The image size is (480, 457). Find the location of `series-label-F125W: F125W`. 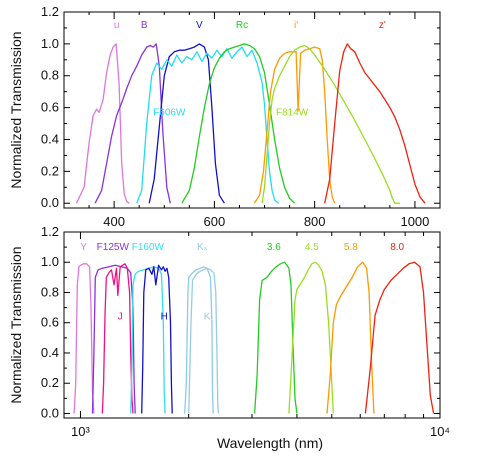

series-label-F125W: F125W is located at coordinates (113, 247).